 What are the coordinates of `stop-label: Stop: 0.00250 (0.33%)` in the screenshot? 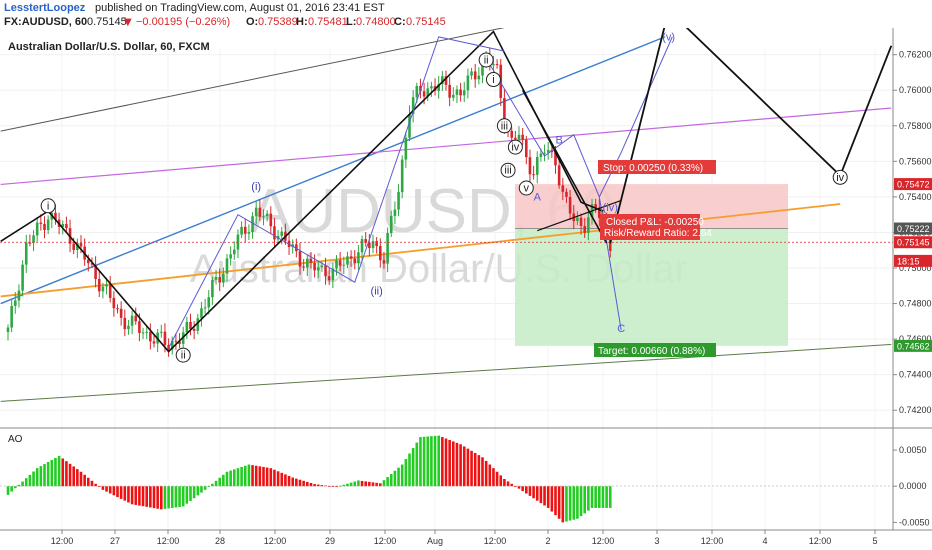 It's located at (657, 167).